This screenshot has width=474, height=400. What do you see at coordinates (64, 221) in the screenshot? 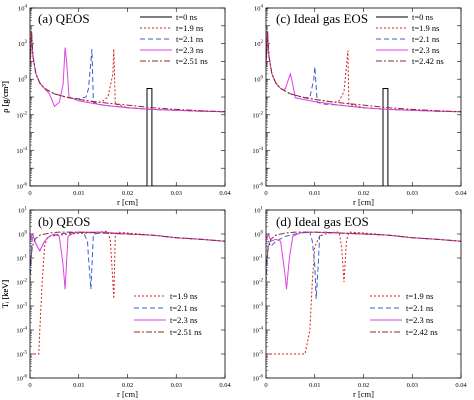
I see `panel-title: (b) QEOS` at bounding box center [64, 221].